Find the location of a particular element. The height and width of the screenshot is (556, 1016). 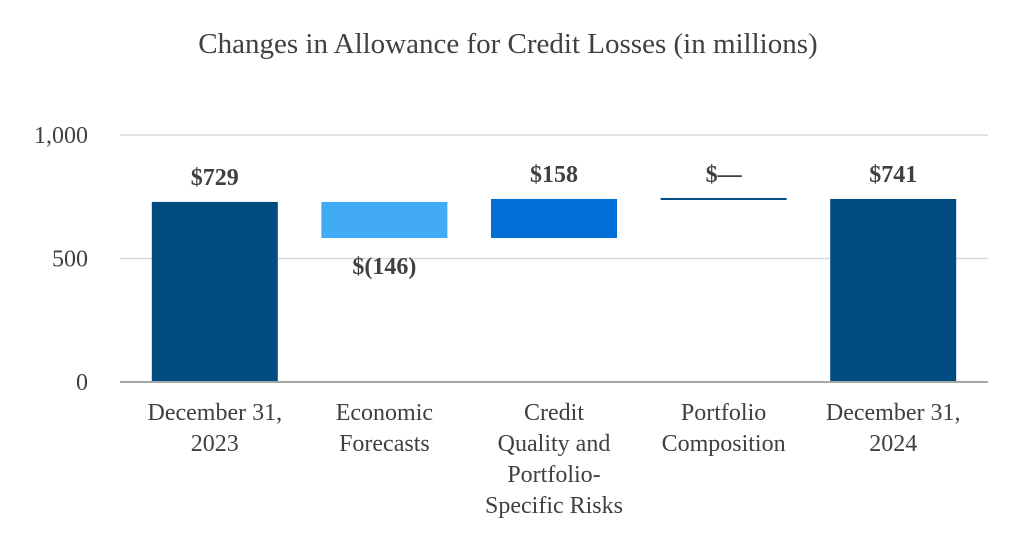

x-category-label: December 31, 2023 is located at coordinates (214, 428).